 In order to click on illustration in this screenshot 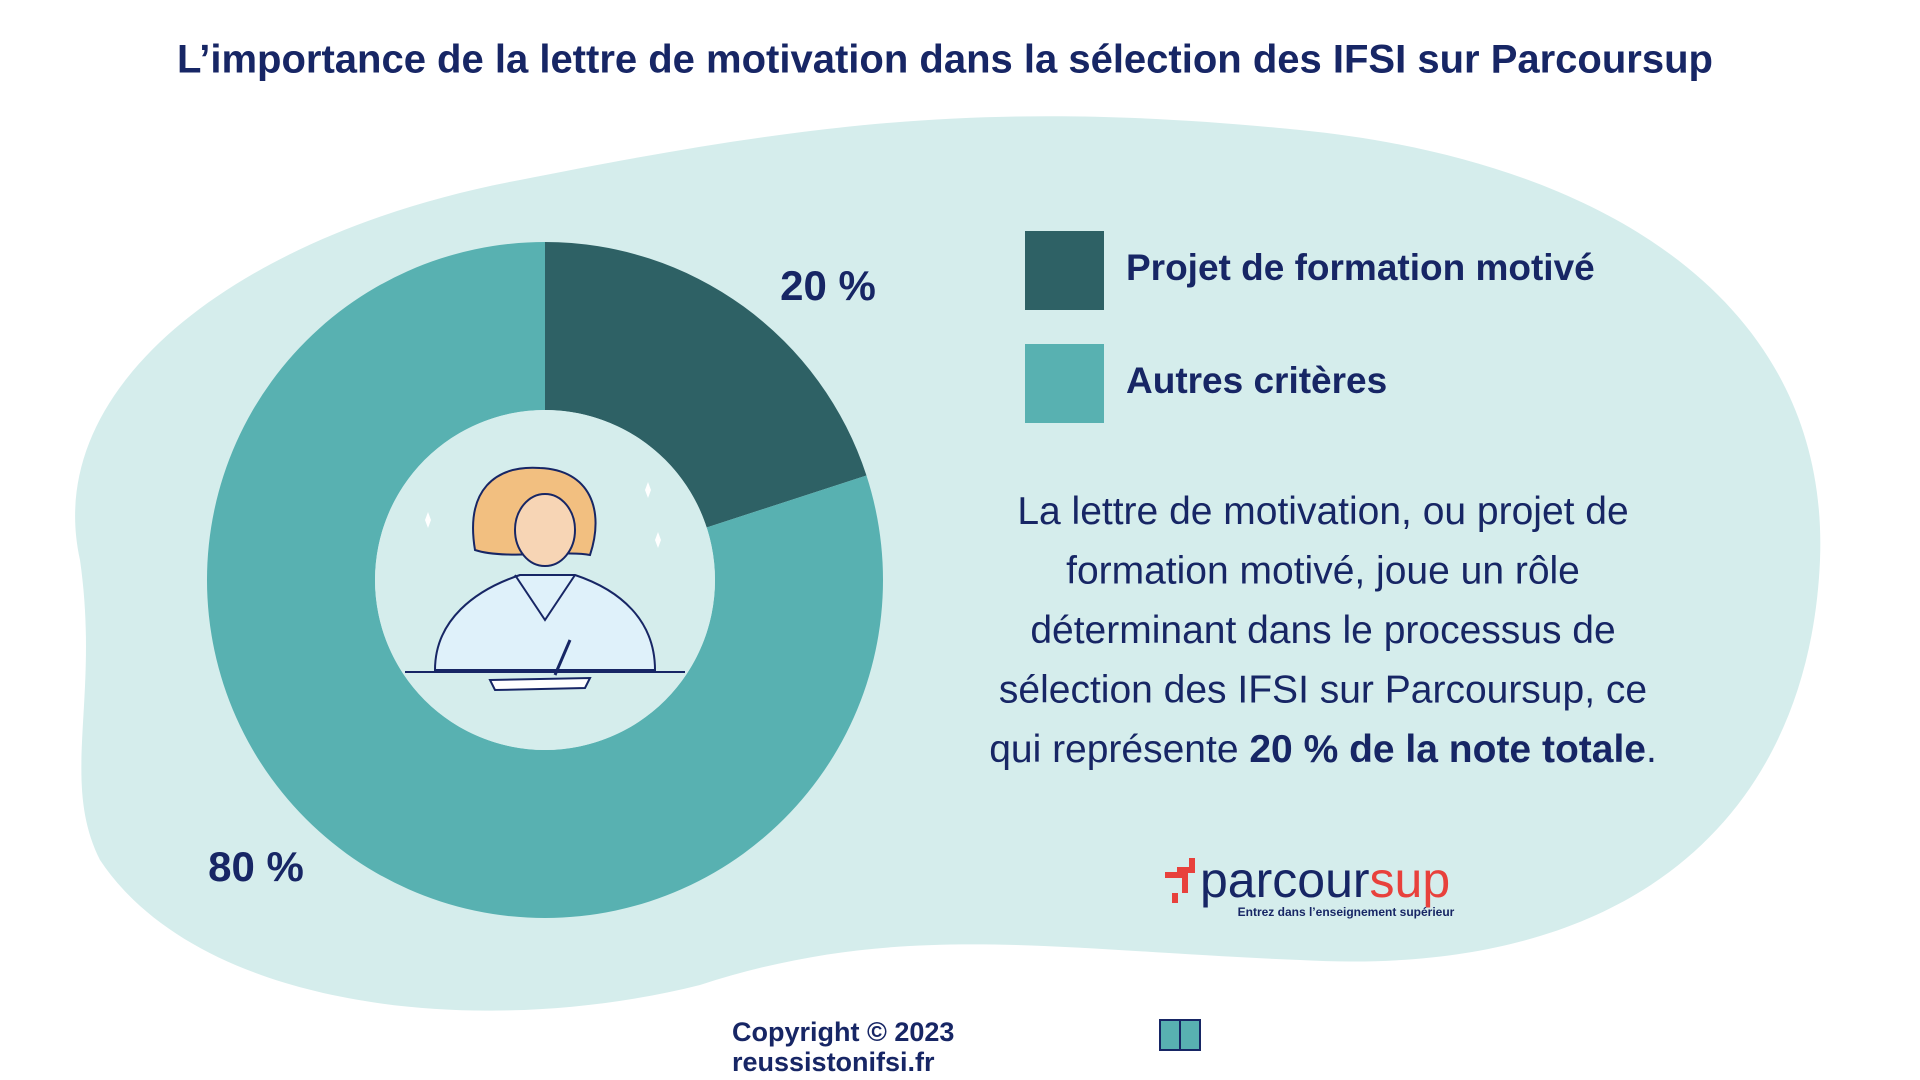, I will do `click(545, 579)`.